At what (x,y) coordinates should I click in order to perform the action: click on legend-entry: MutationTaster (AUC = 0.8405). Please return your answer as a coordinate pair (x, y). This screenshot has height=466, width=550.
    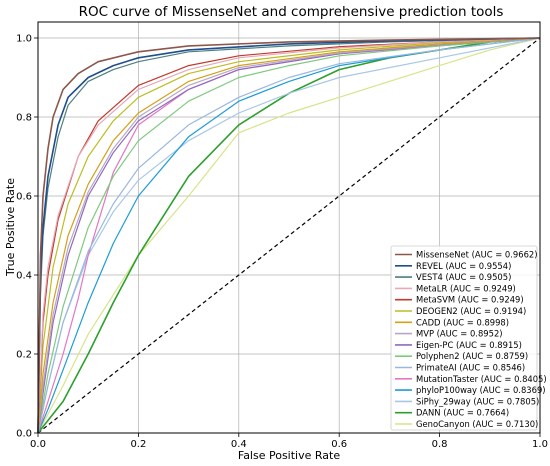
    Looking at the image, I should click on (481, 379).